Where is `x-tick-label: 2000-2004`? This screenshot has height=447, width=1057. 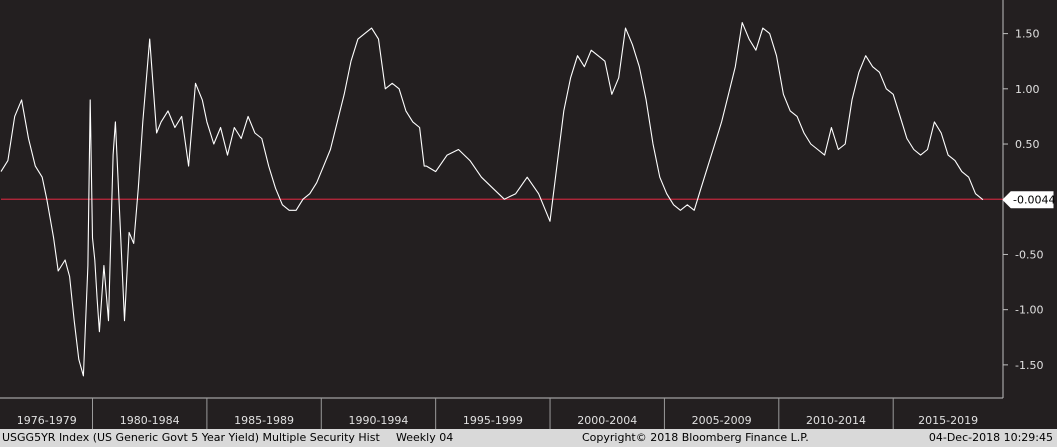
x-tick-label: 2000-2004 is located at coordinates (607, 420).